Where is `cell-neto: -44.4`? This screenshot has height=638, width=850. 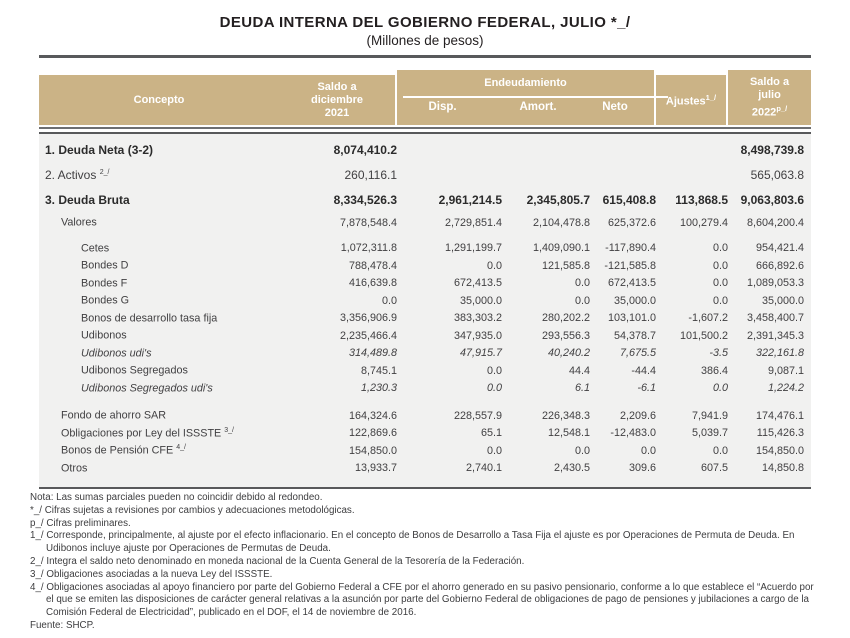
cell-neto: -44.4 is located at coordinates (643, 370).